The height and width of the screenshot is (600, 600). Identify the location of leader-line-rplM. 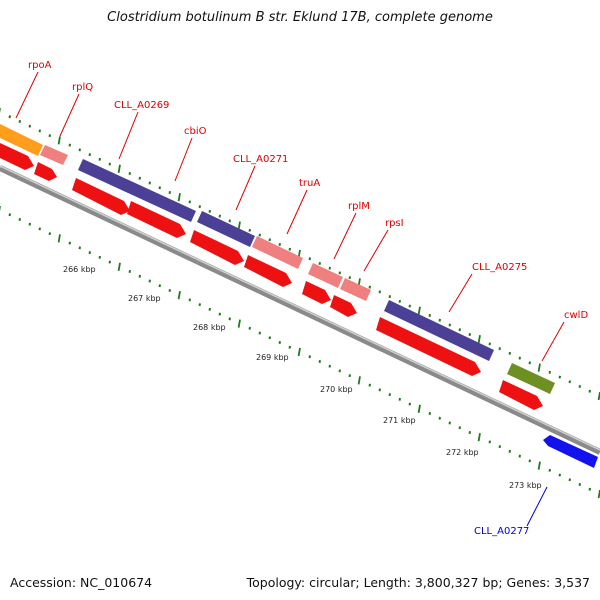
(345, 236).